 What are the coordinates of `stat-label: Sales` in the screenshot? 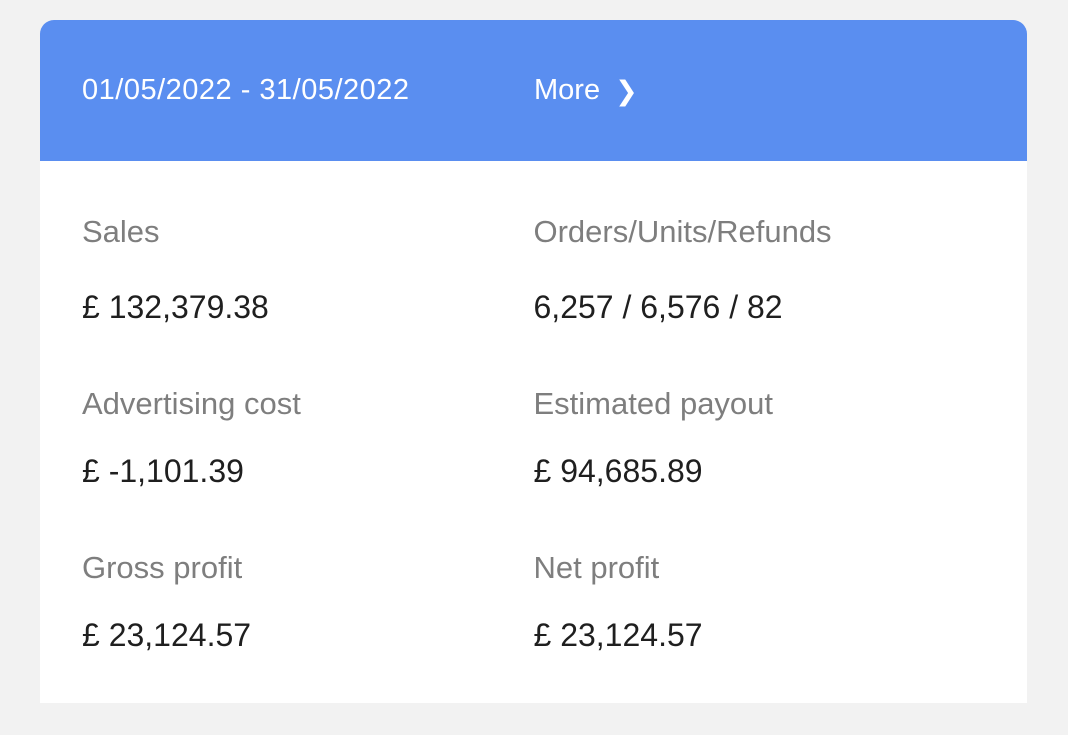 It's located at (121, 231).